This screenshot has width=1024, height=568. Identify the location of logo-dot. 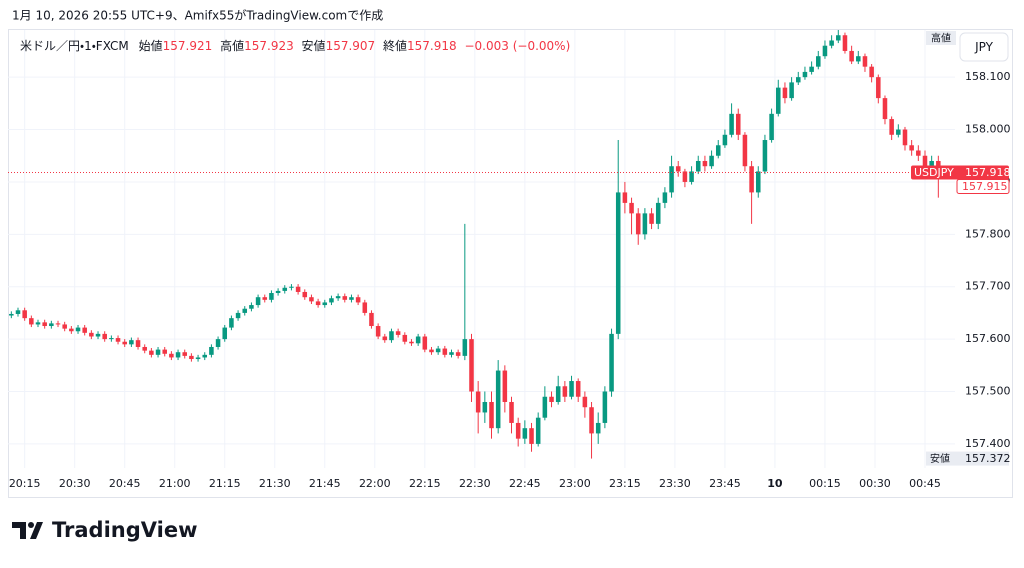
(31, 525).